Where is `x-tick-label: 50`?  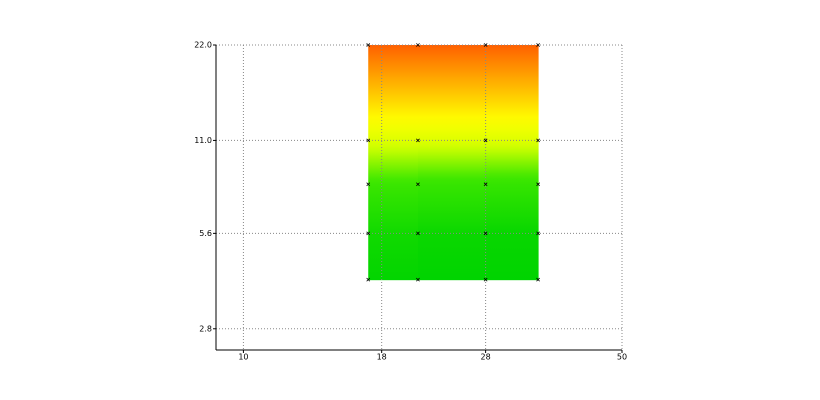
x-tick-label: 50 is located at coordinates (622, 357).